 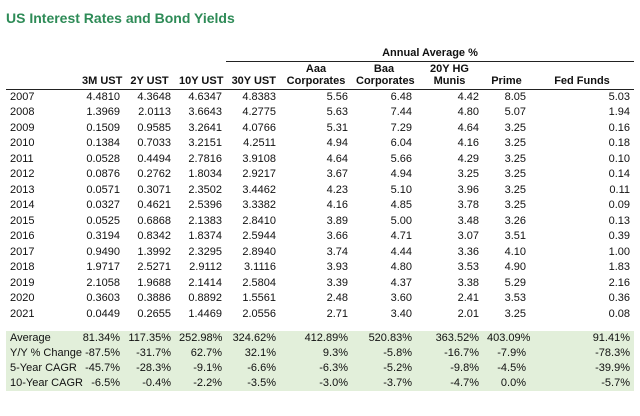 I want to click on year-cell: 2019, so click(x=22, y=282).